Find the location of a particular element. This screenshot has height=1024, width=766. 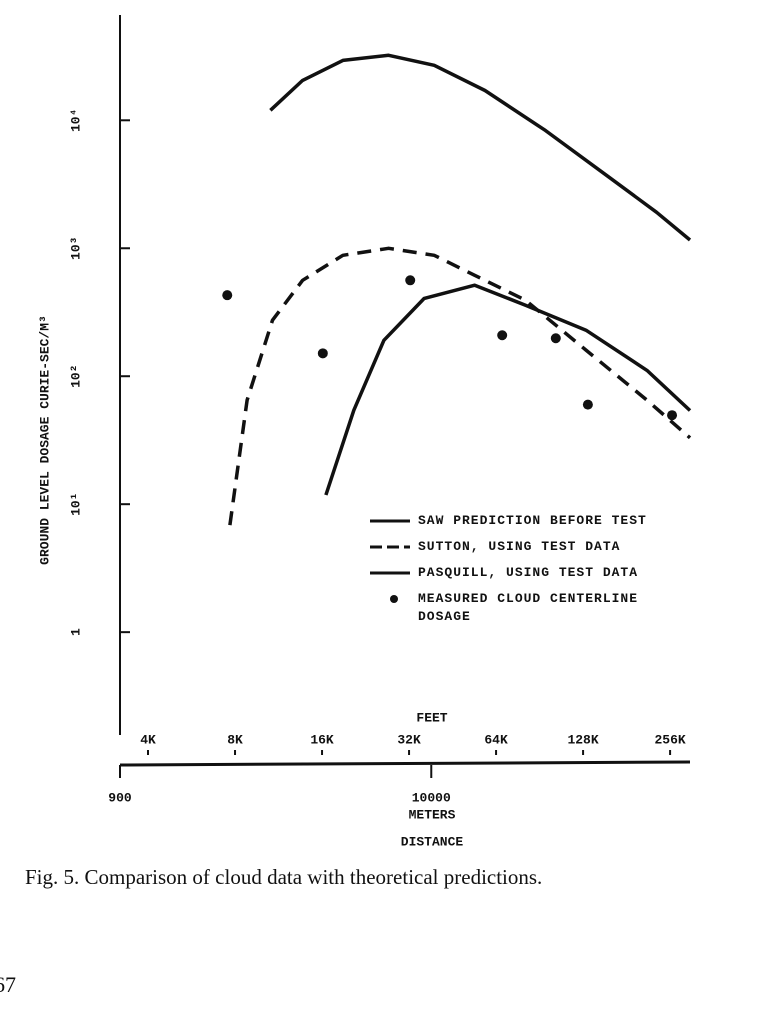

x-tick-label: 64K is located at coordinates (496, 739).